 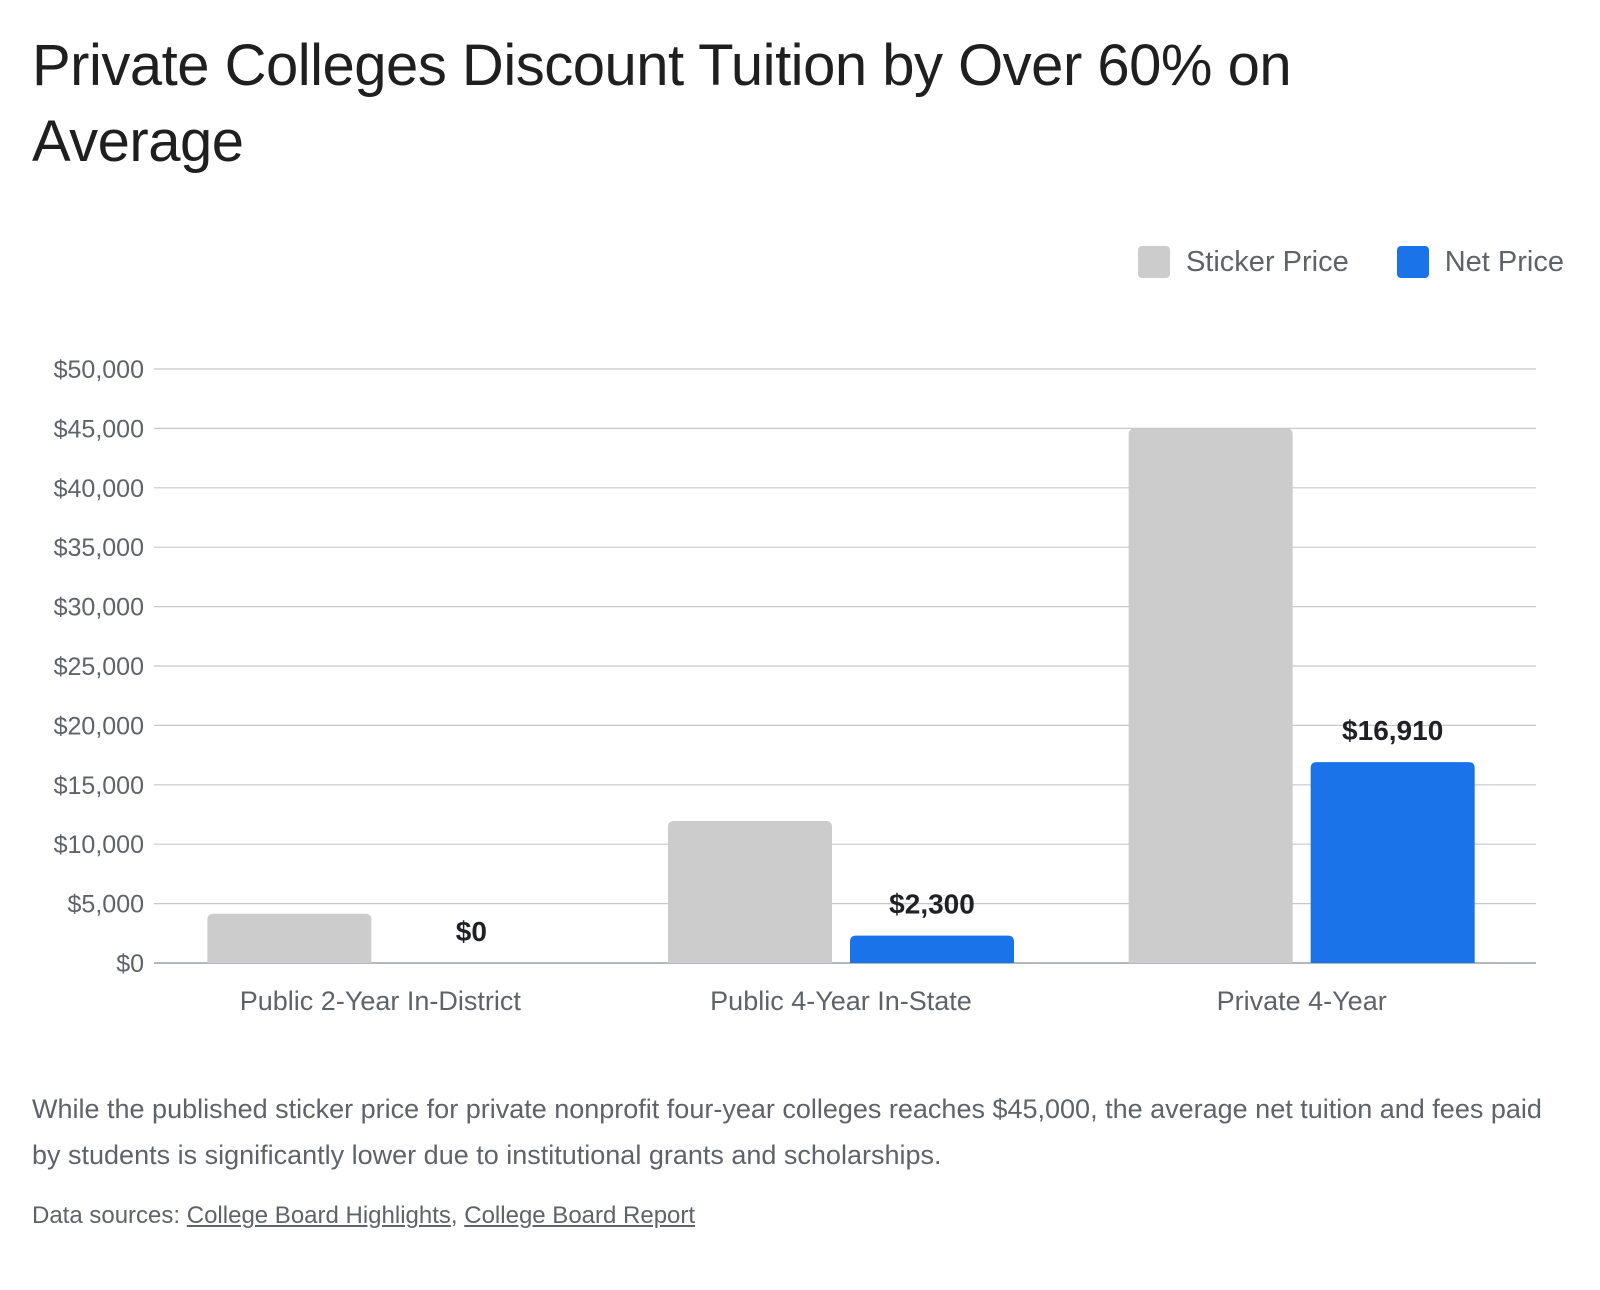 What do you see at coordinates (1153, 262) in the screenshot?
I see `legend-swatch-sticker-price` at bounding box center [1153, 262].